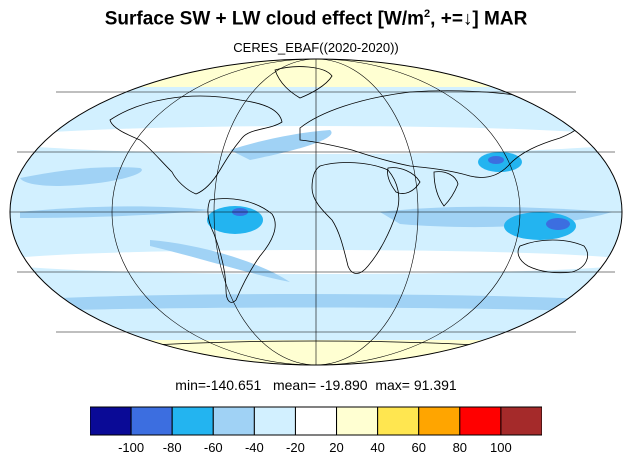 This screenshot has height=463, width=632. Describe the element at coordinates (281, 145) in the screenshot. I see `north-atlantic-storm-track` at that location.